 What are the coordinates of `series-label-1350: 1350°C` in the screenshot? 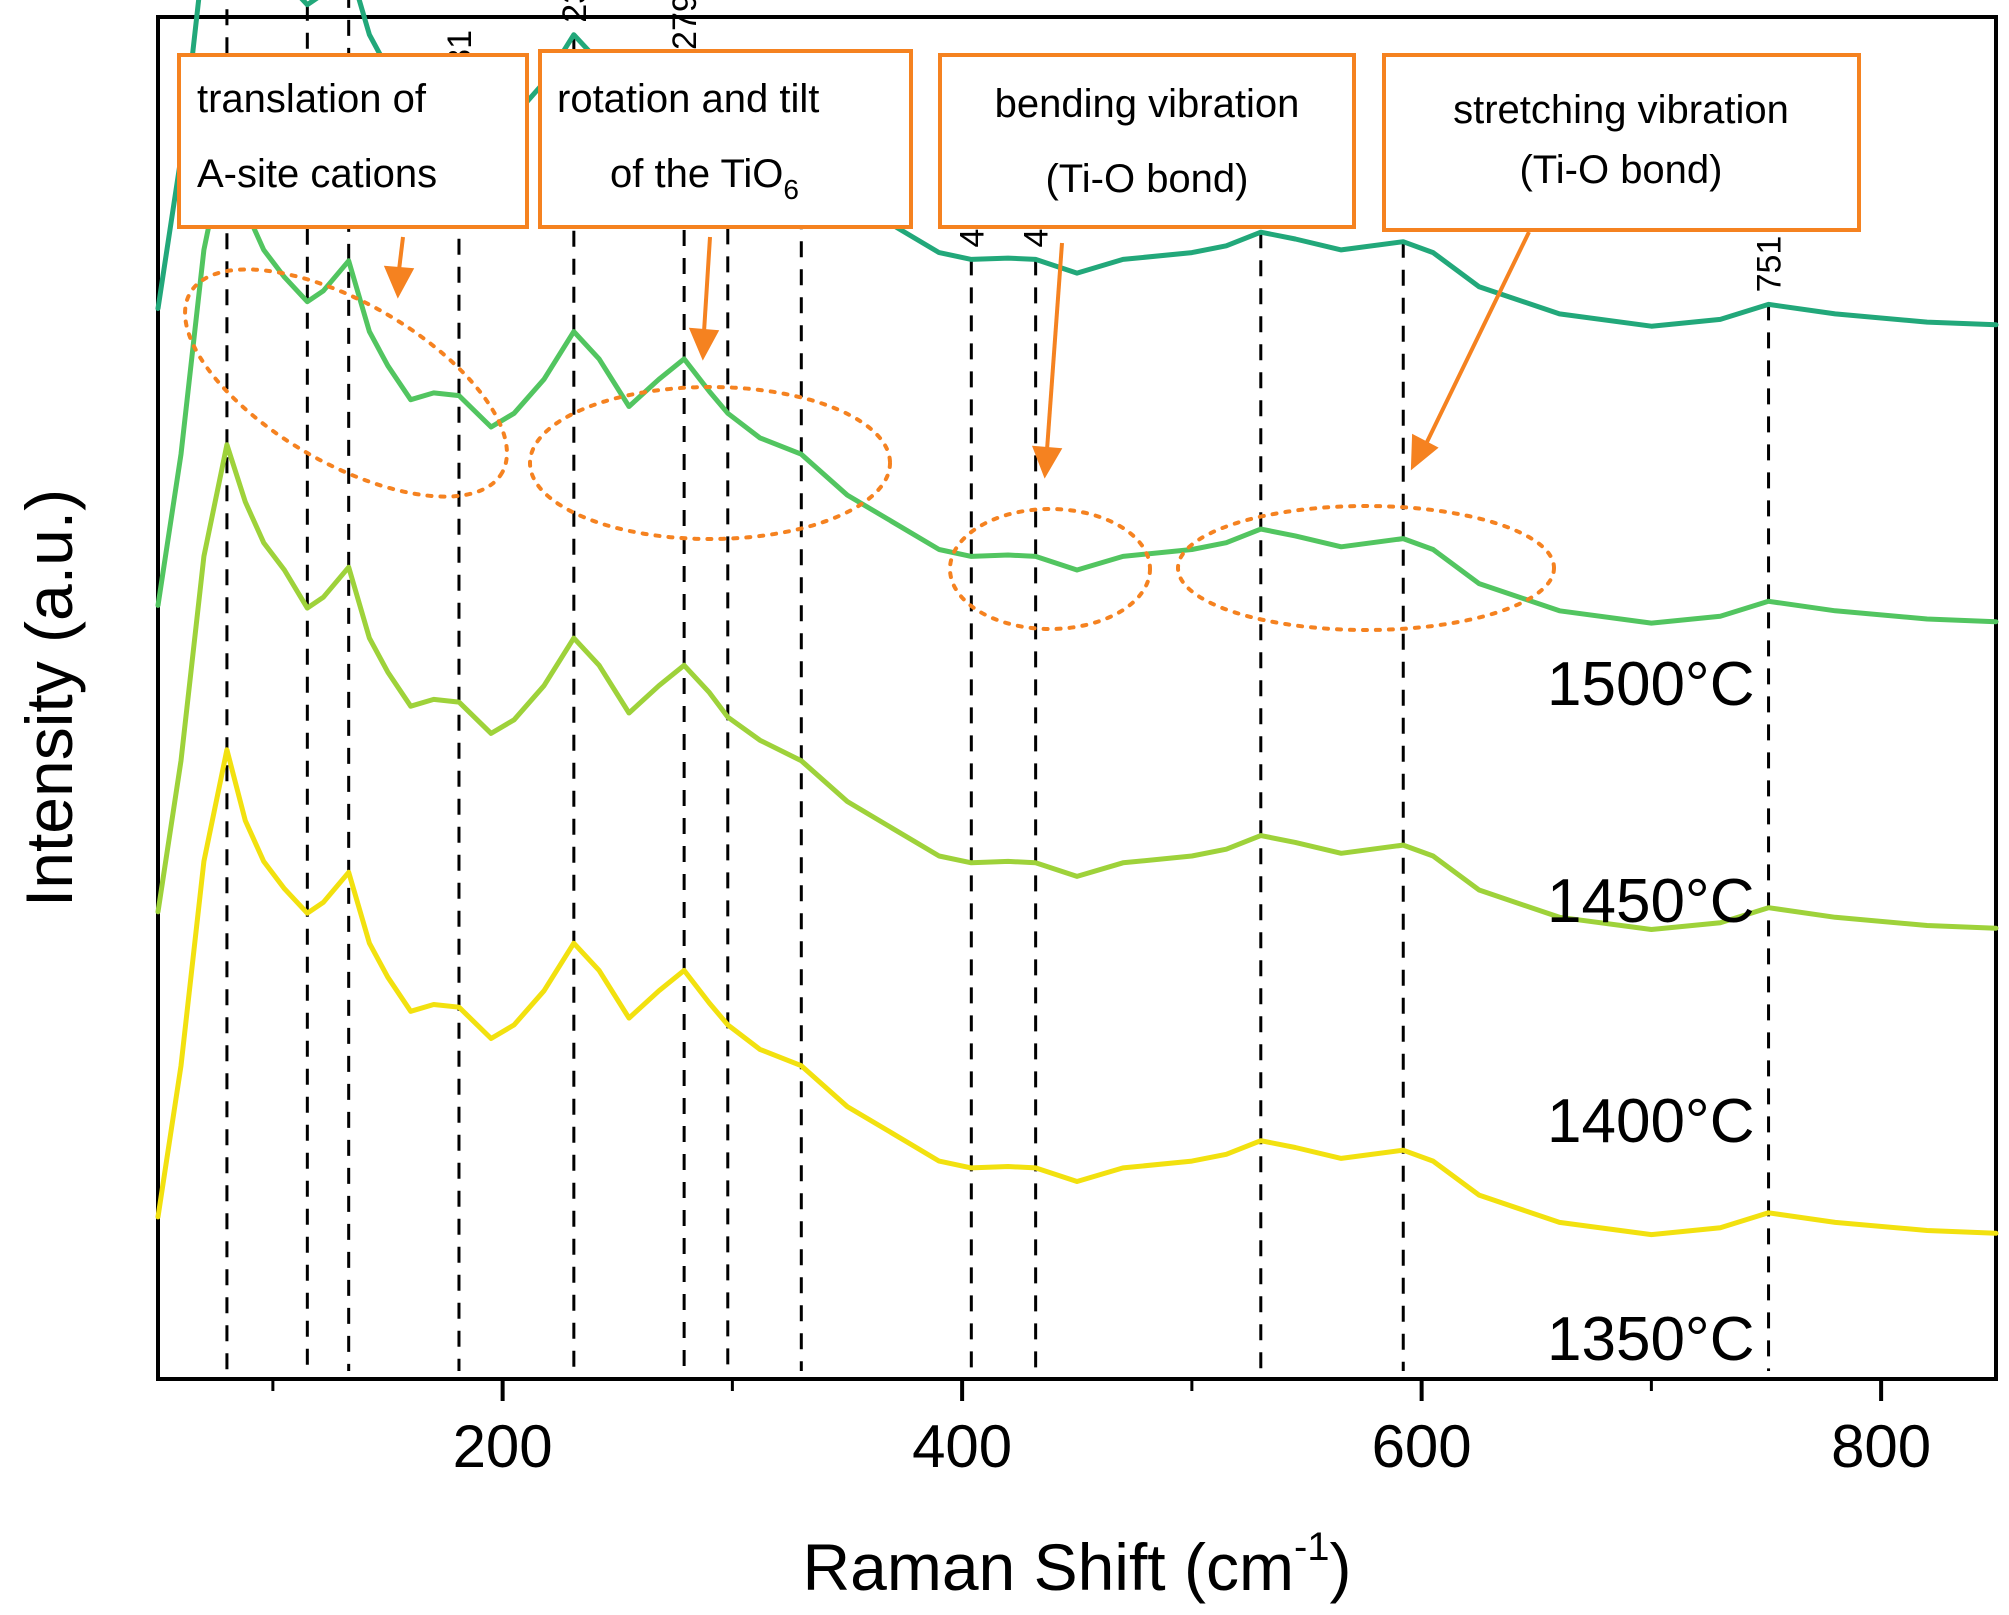 It's located at (1651, 1339).